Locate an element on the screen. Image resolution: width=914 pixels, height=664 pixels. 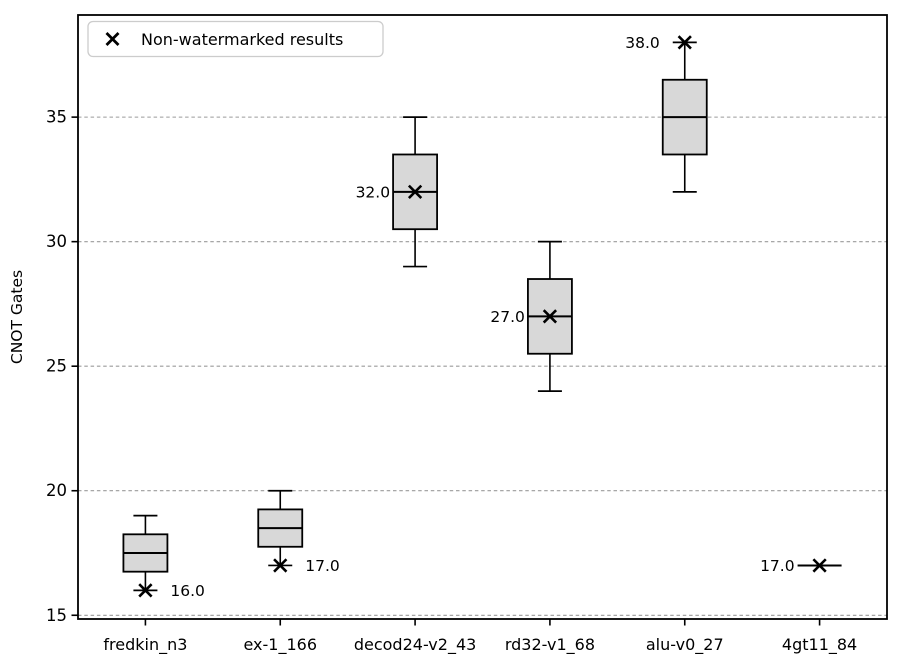
y-axis-ticks: 15 20 25 30 35 is located at coordinates (62, 366).